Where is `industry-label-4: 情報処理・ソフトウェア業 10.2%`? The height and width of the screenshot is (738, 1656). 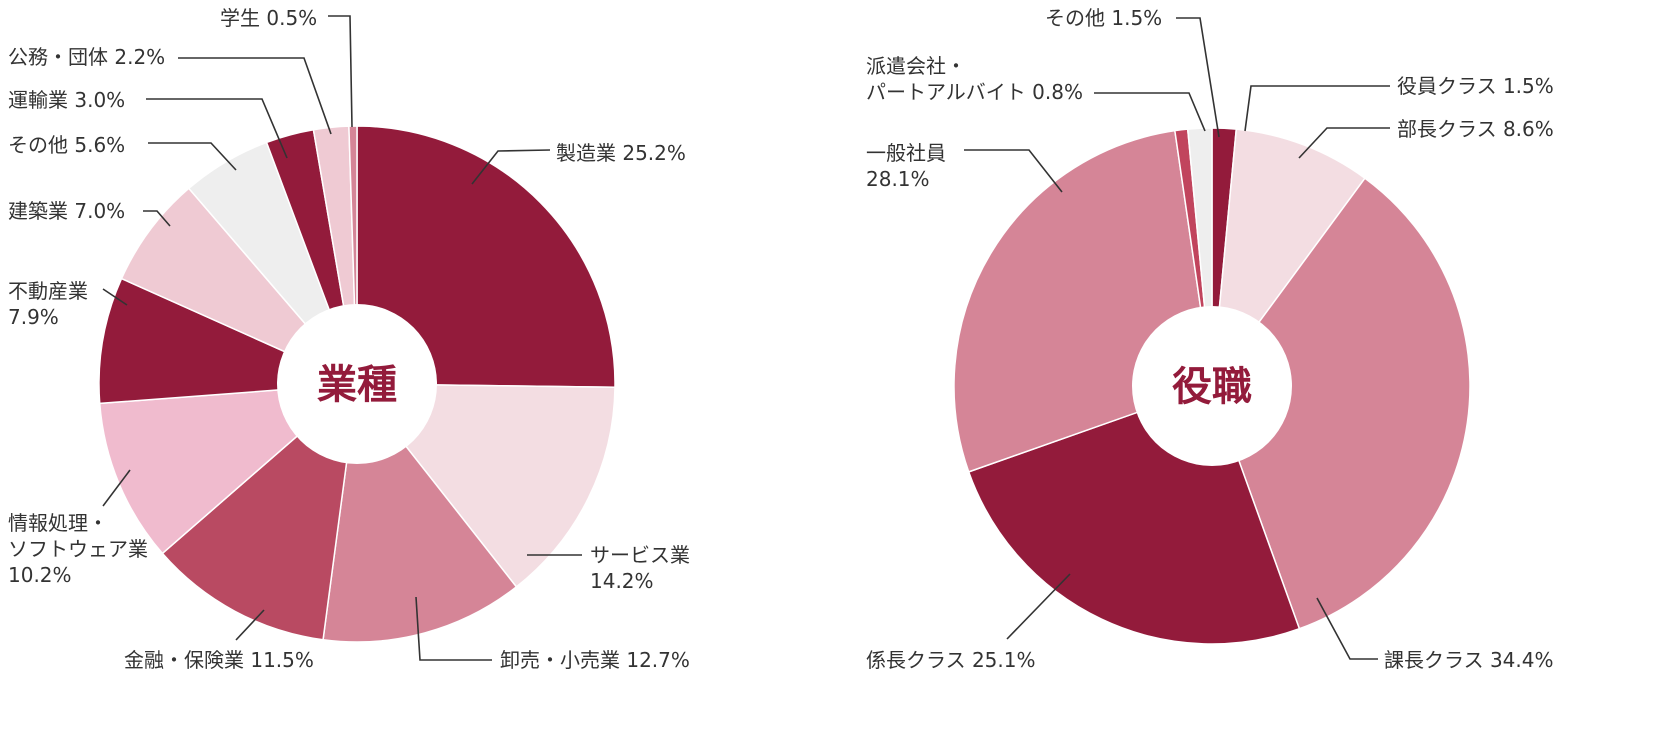 industry-label-4: 情報処理・ソフトウェア業 10.2% is located at coordinates (78, 549).